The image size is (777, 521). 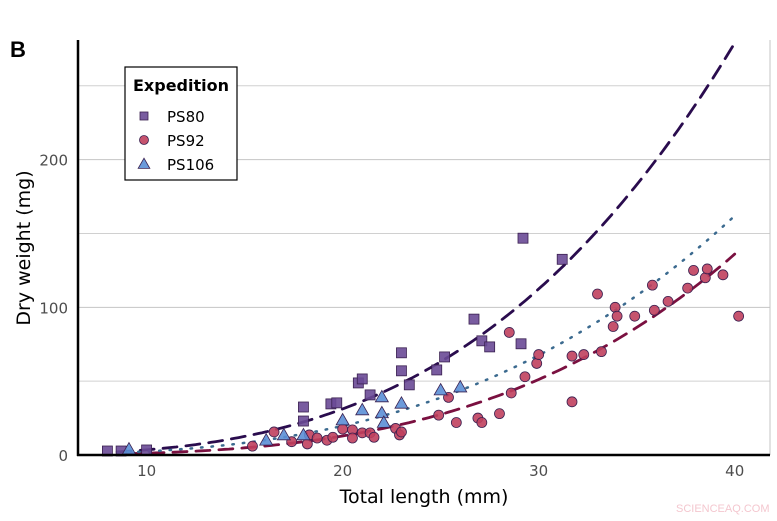 I want to click on y-axis-label: Dry weight (mg), so click(x=24, y=247).